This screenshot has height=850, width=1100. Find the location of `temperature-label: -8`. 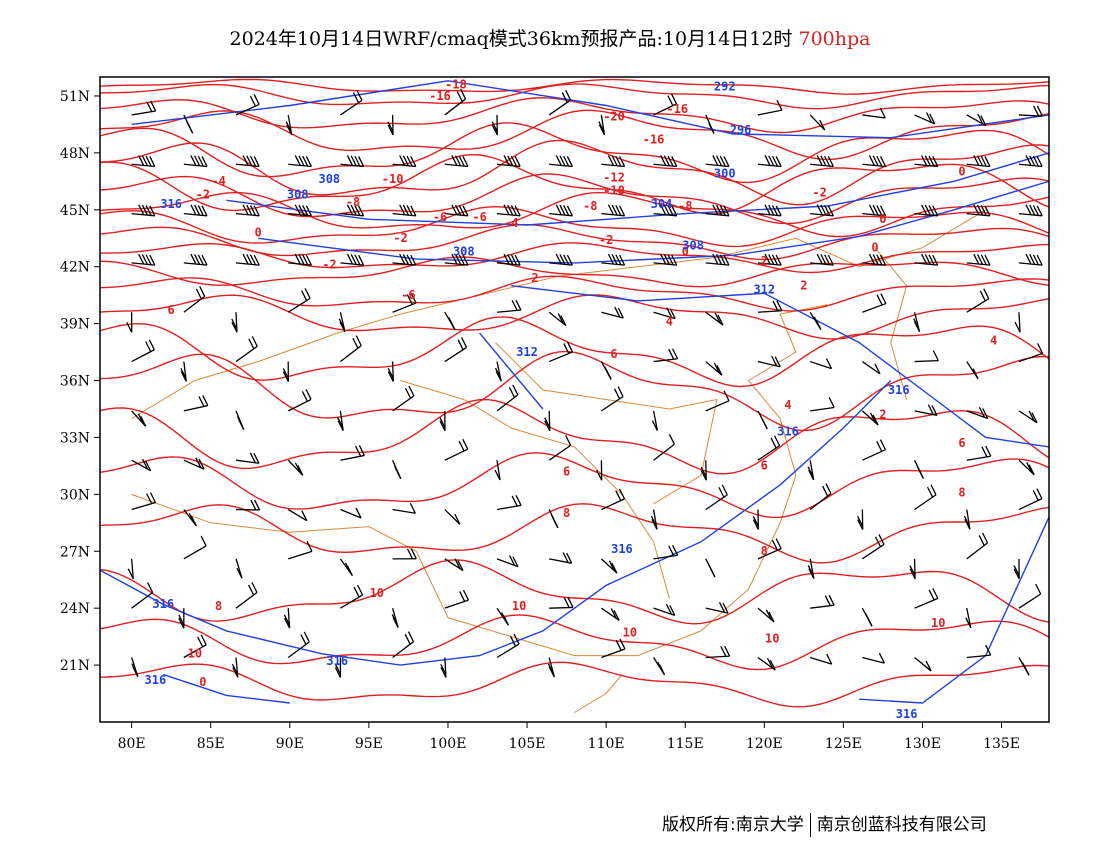

temperature-label: -8 is located at coordinates (685, 206).